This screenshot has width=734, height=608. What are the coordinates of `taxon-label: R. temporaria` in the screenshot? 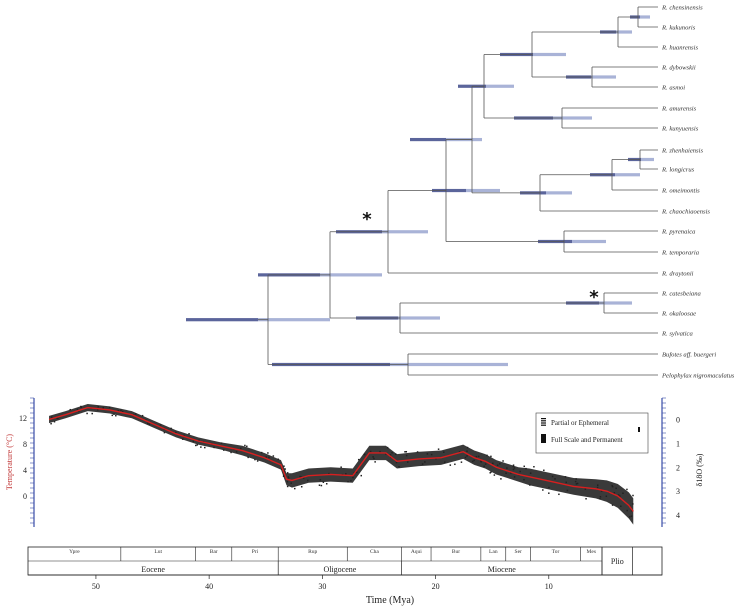 It's located at (680, 253).